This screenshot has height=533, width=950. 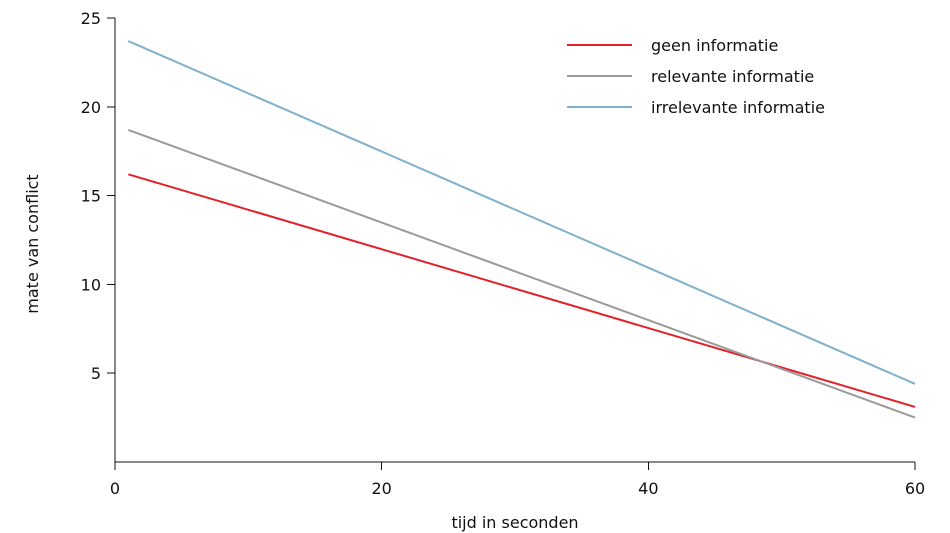 What do you see at coordinates (915, 488) in the screenshot?
I see `x-tick-label: 60` at bounding box center [915, 488].